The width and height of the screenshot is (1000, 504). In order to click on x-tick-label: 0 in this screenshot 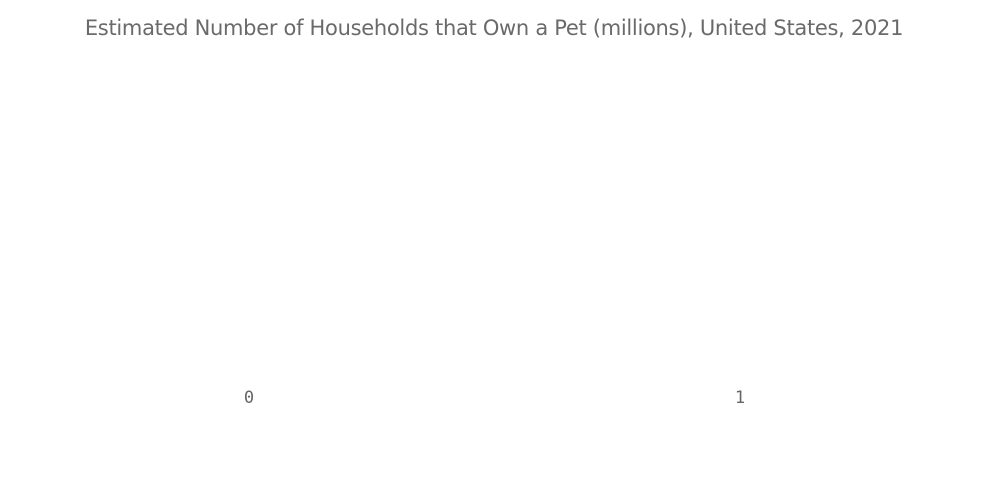, I will do `click(249, 398)`.